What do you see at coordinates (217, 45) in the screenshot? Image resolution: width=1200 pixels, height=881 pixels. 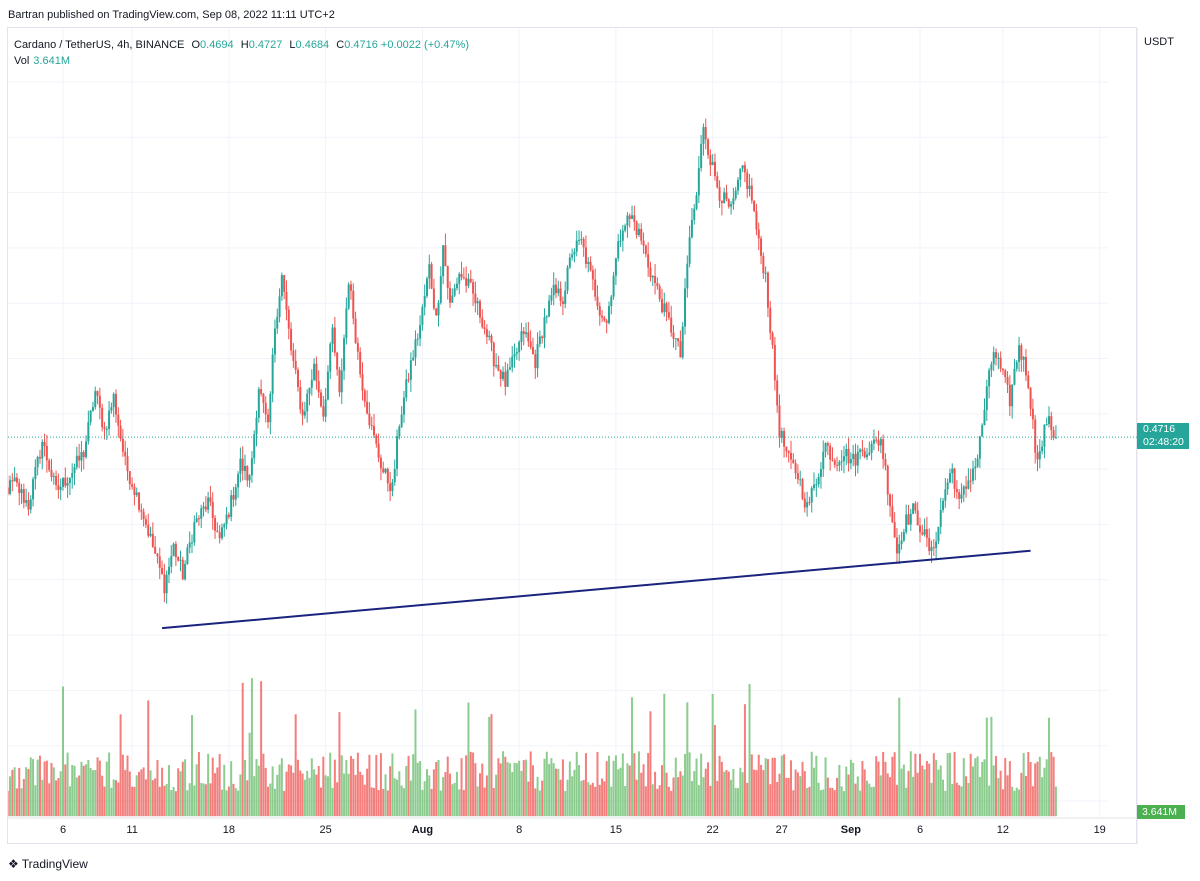 I see `open-value: 0.4694` at bounding box center [217, 45].